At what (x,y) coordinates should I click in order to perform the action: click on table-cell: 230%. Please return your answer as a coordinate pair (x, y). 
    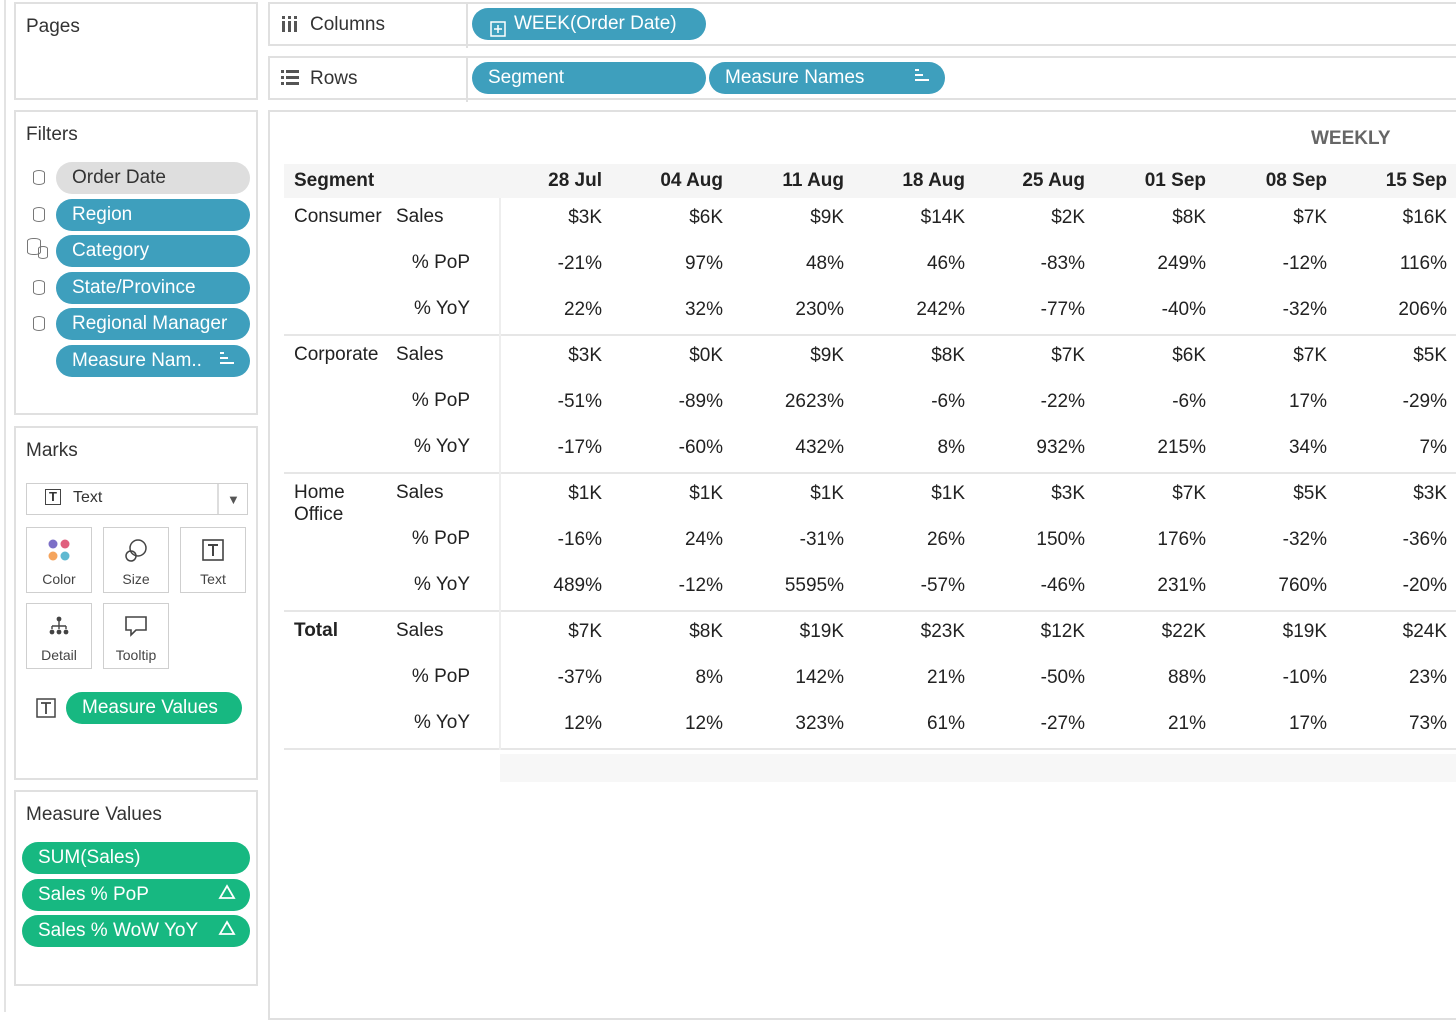
    Looking at the image, I should click on (819, 309).